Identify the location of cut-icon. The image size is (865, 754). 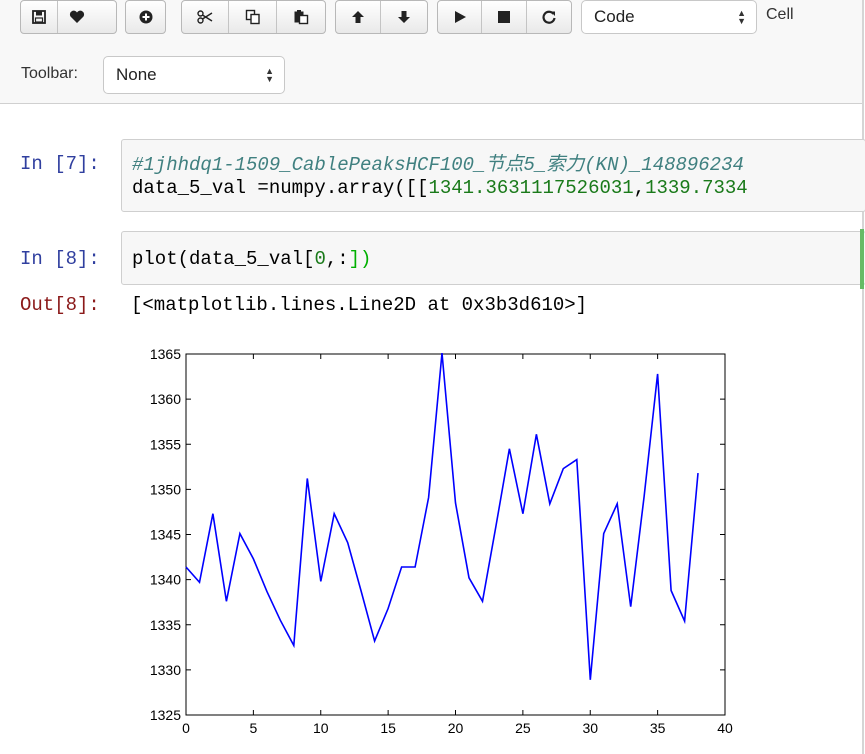
(205, 17).